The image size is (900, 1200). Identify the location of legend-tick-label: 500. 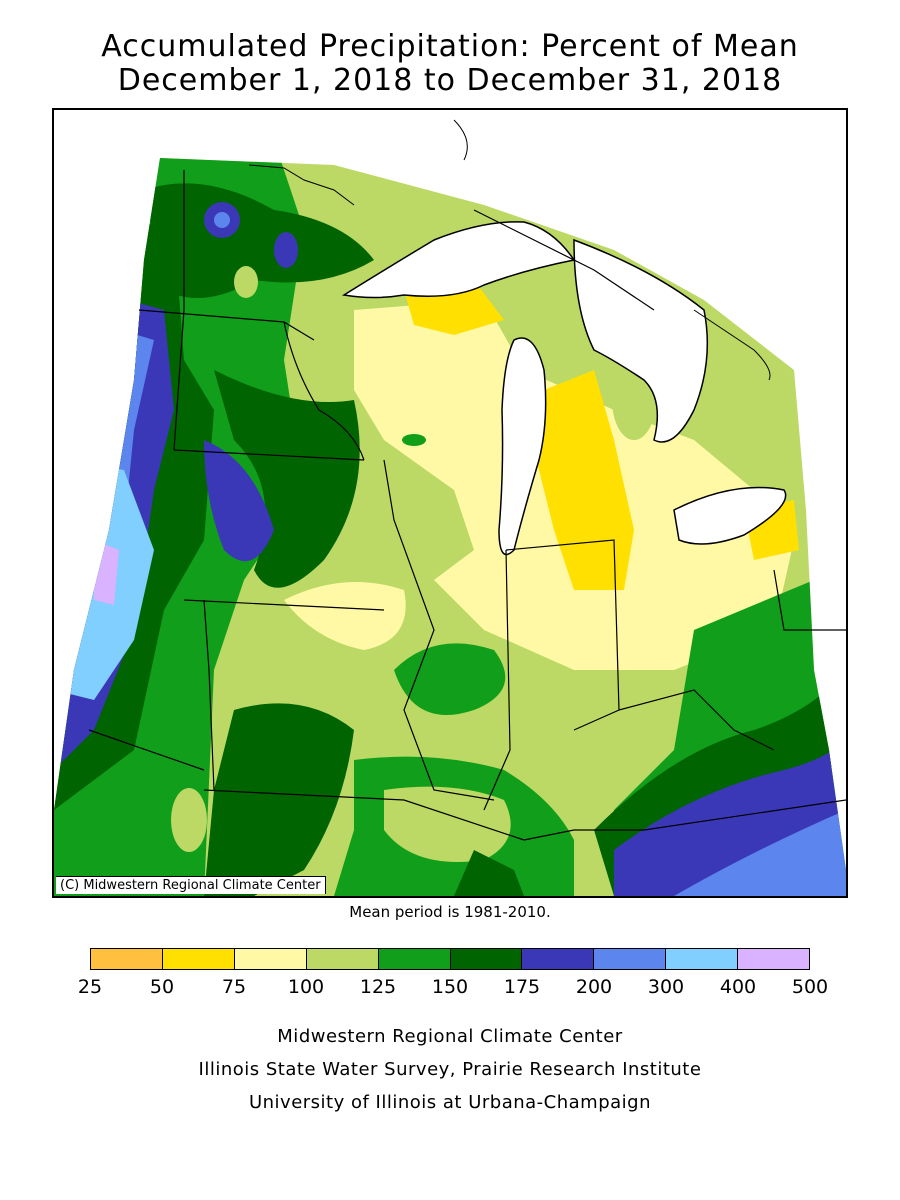
(810, 987).